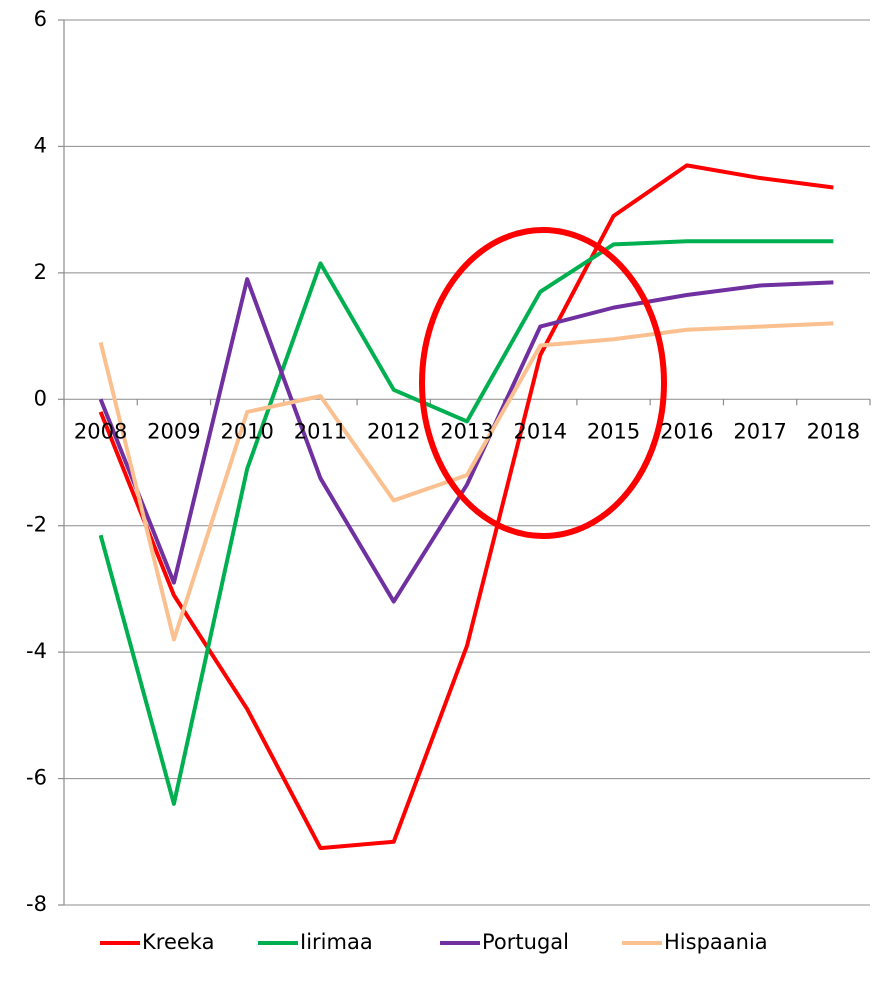 The image size is (872, 988). What do you see at coordinates (833, 431) in the screenshot?
I see `x-tick-label: 2018` at bounding box center [833, 431].